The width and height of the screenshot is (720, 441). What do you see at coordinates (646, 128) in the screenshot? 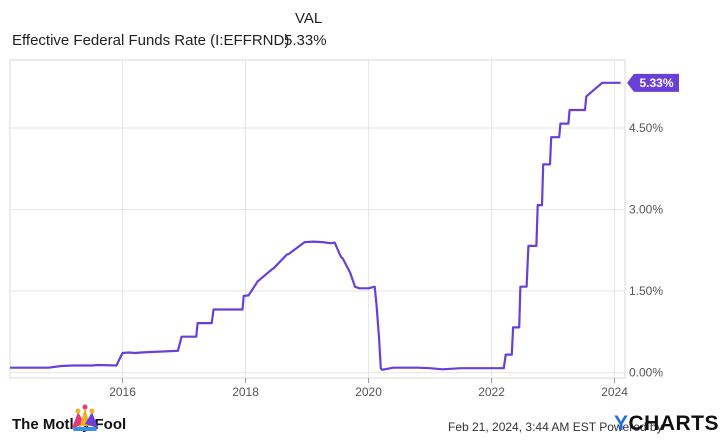
I see `y-tick-label: 4.50%` at bounding box center [646, 128].